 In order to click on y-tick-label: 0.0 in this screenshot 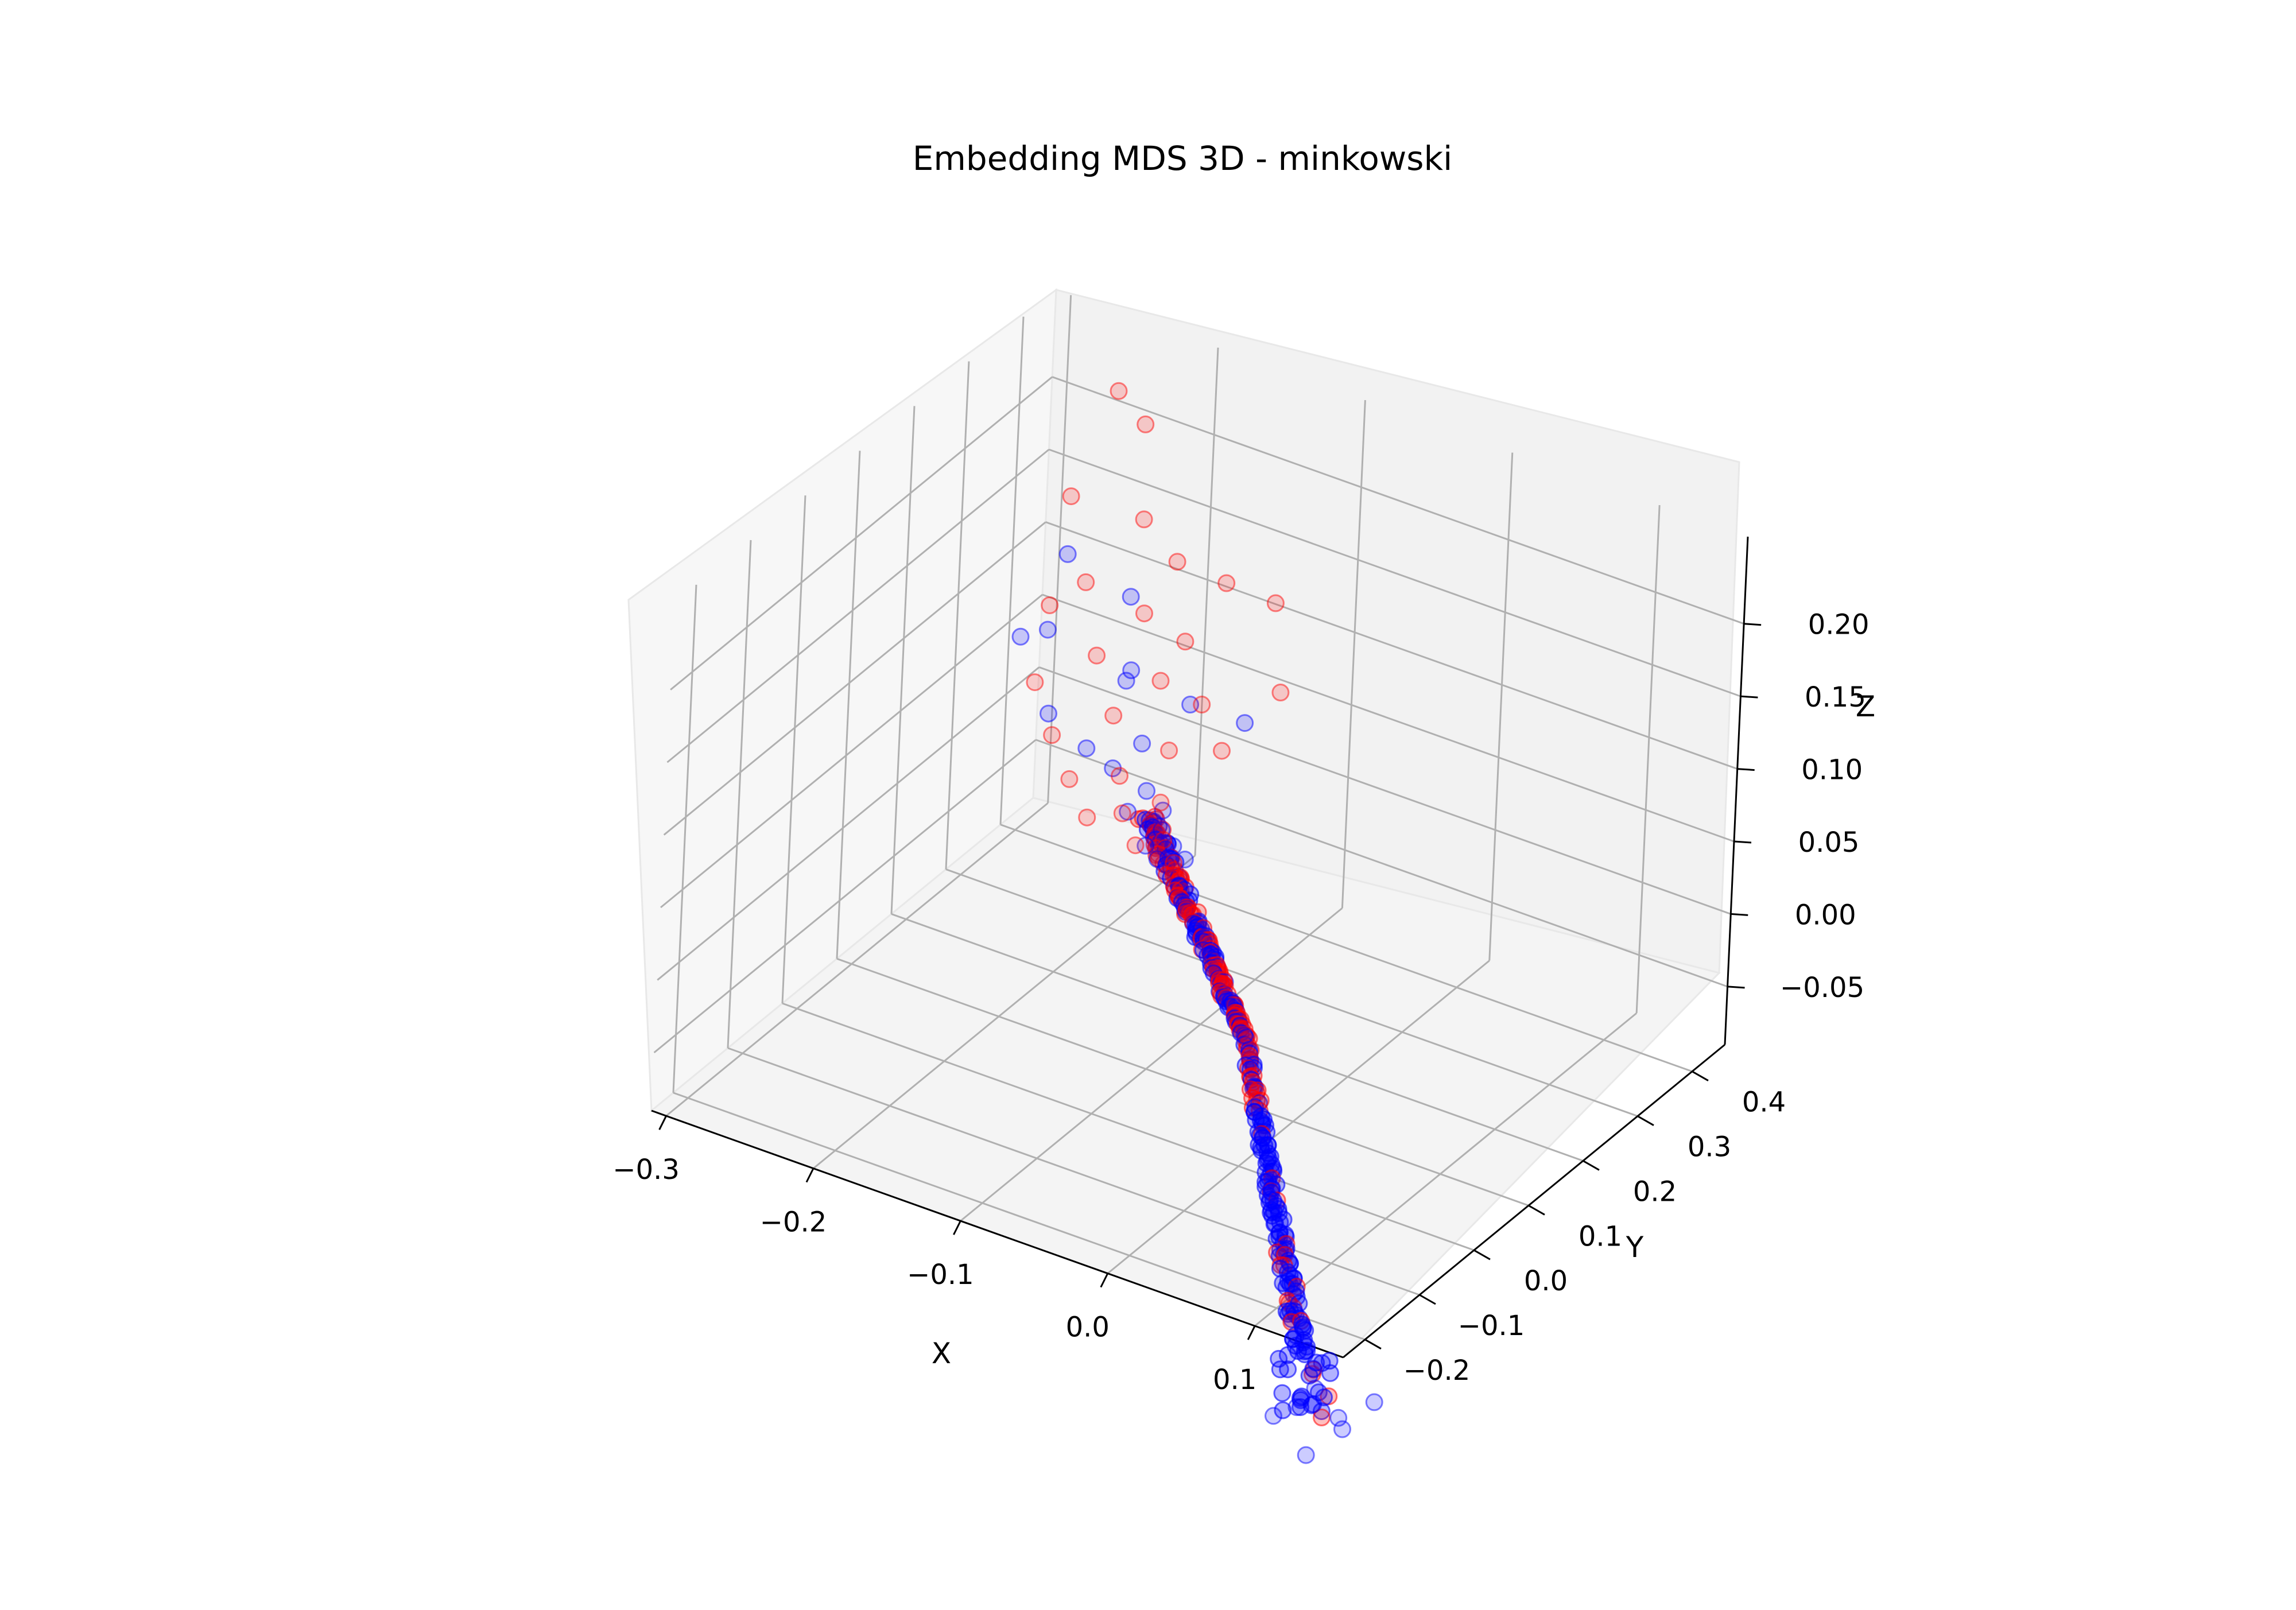, I will do `click(1546, 1281)`.